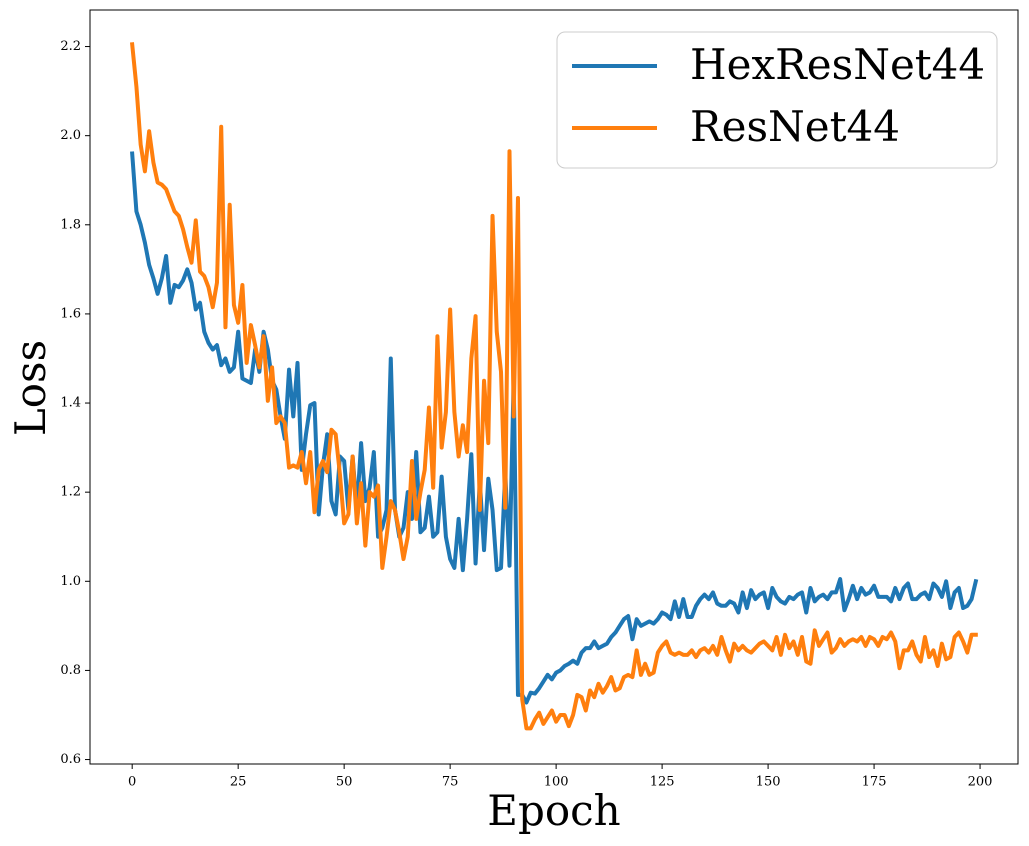 The image size is (1029, 846). What do you see at coordinates (874, 782) in the screenshot?
I see `x-tick-label: 175` at bounding box center [874, 782].